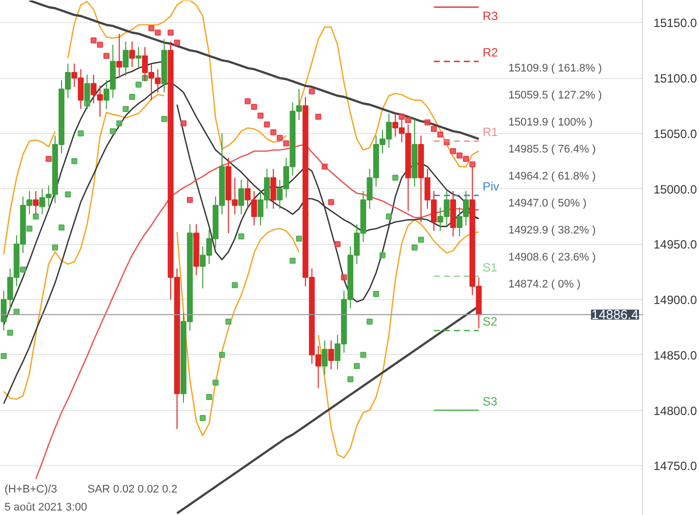 The image size is (699, 515). I want to click on series-label: Piv, so click(491, 186).